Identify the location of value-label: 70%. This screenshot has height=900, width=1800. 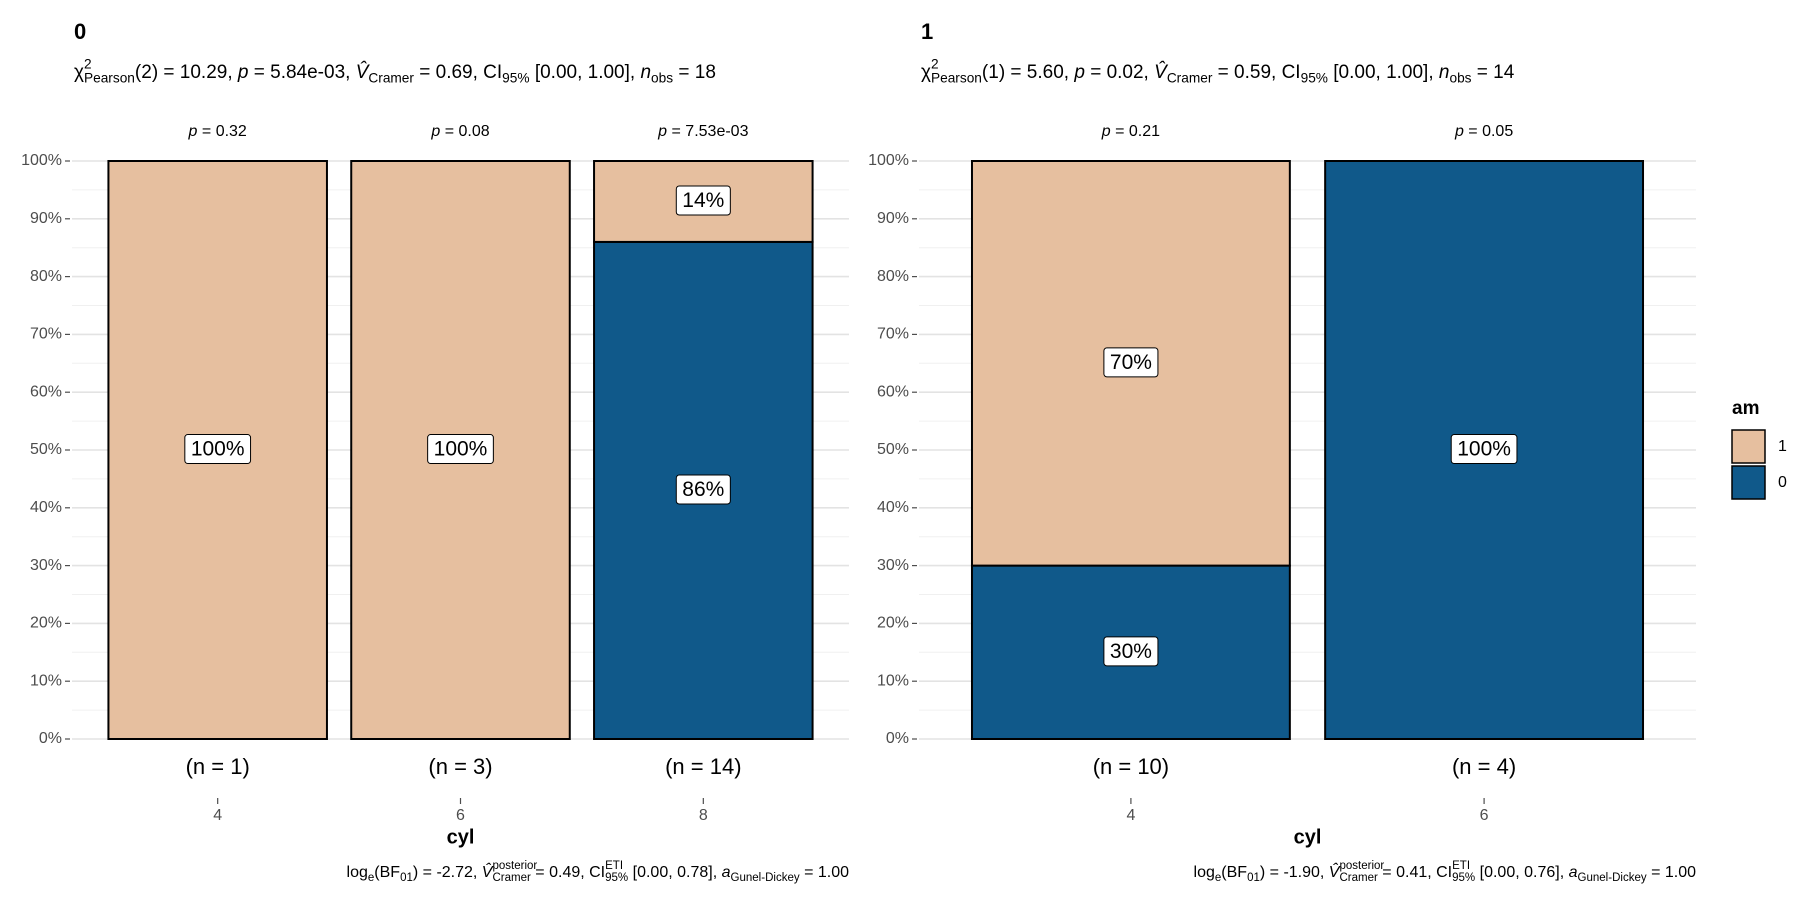
(1131, 362).